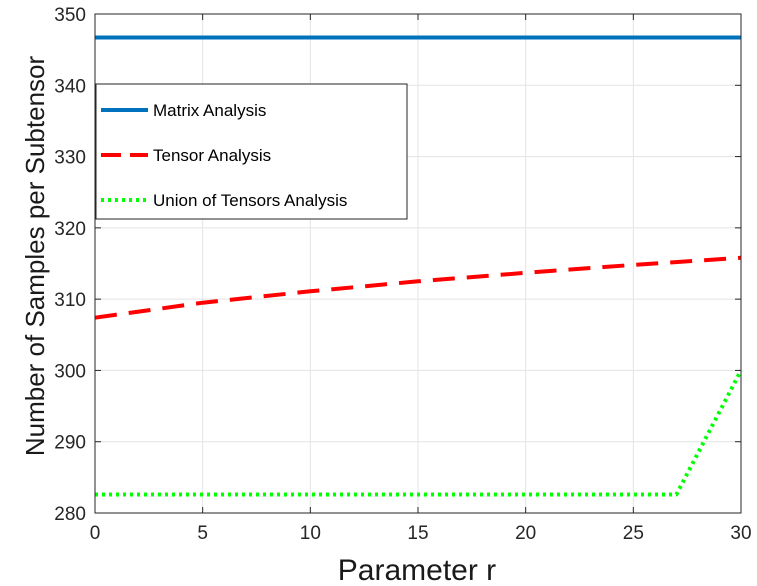 The height and width of the screenshot is (586, 757). Describe the element at coordinates (250, 200) in the screenshot. I see `legend-label: Union of Tensors Analysis` at that location.